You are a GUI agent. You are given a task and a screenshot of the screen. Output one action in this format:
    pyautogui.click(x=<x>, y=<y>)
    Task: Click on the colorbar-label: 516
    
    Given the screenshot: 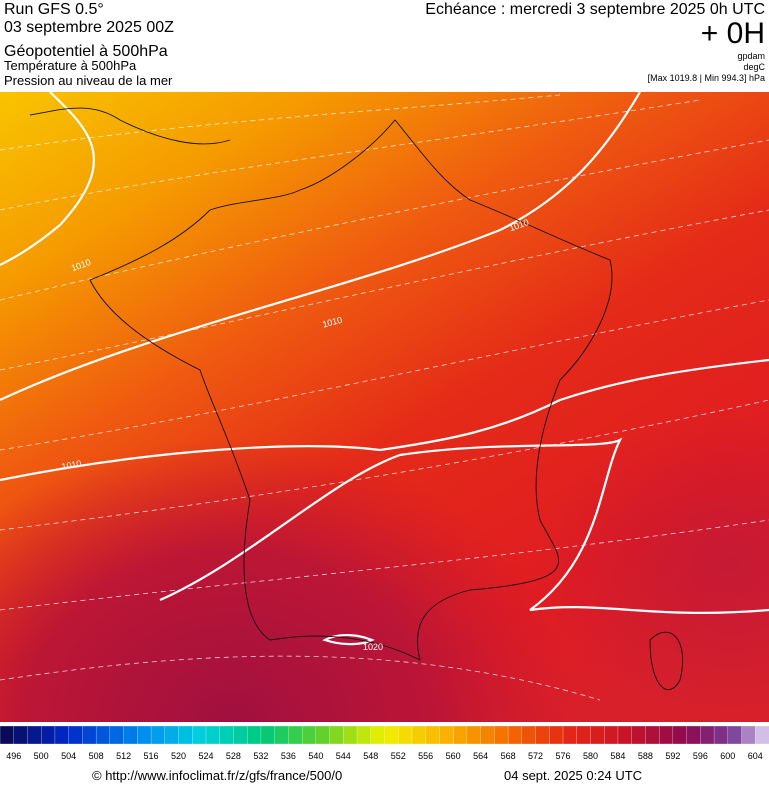 What is the action you would take?
    pyautogui.click(x=151, y=756)
    